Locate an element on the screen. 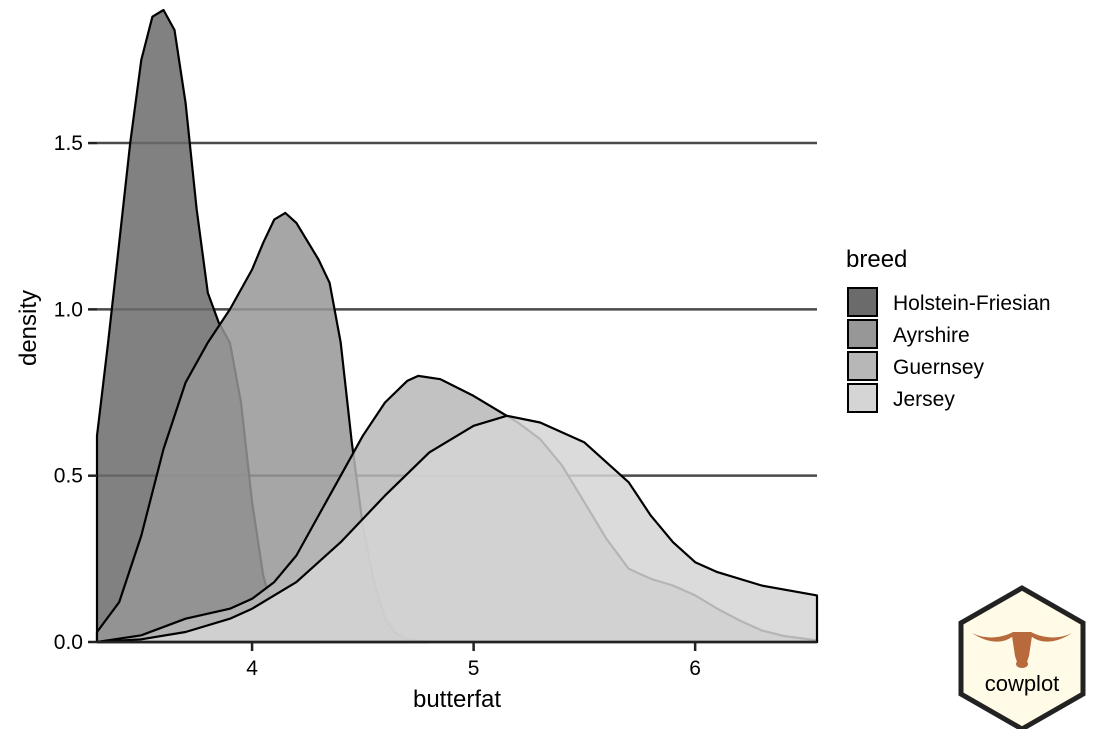  longhorn-icon is located at coordinates (1022, 650).